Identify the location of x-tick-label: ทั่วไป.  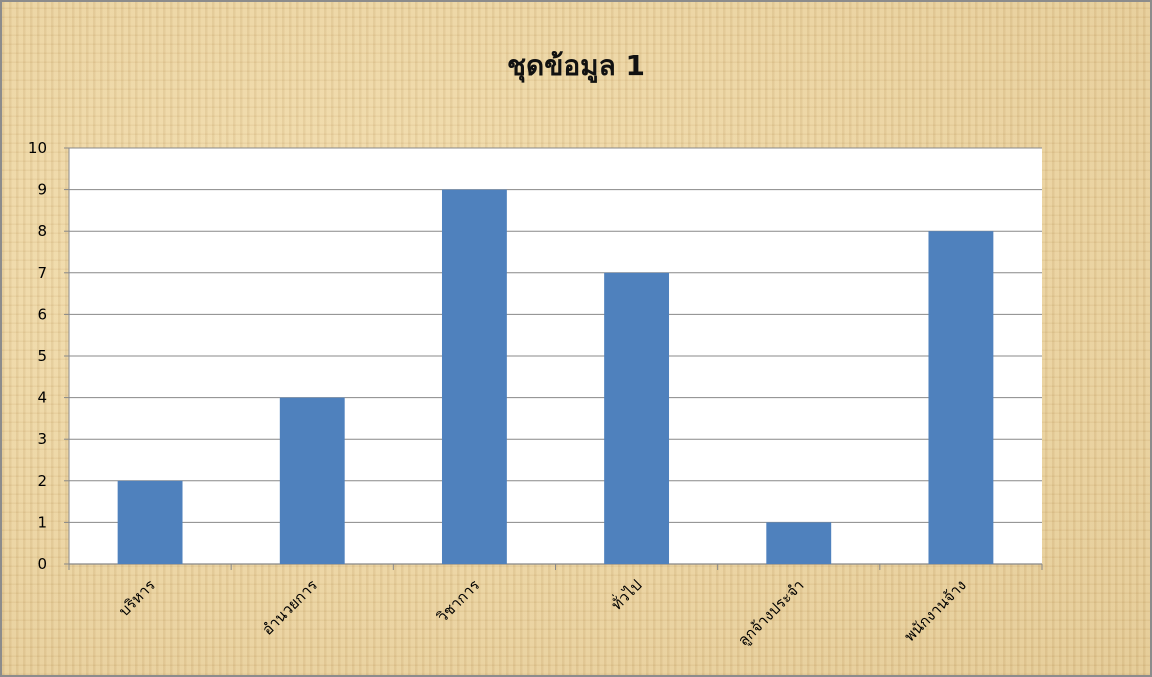
(625, 594).